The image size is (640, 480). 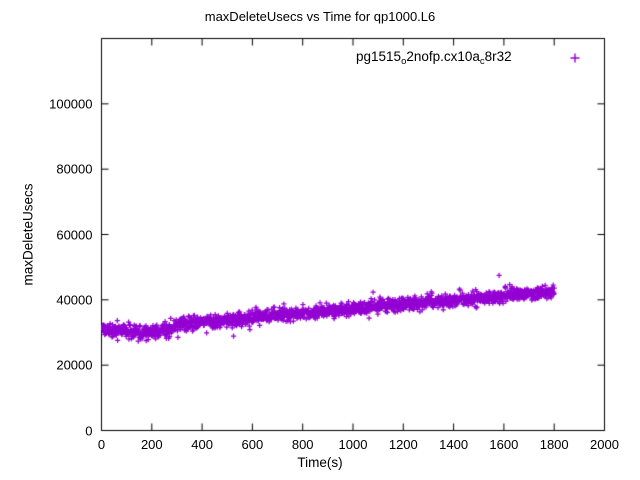 I want to click on x-tick-label: 600, so click(x=252, y=444).